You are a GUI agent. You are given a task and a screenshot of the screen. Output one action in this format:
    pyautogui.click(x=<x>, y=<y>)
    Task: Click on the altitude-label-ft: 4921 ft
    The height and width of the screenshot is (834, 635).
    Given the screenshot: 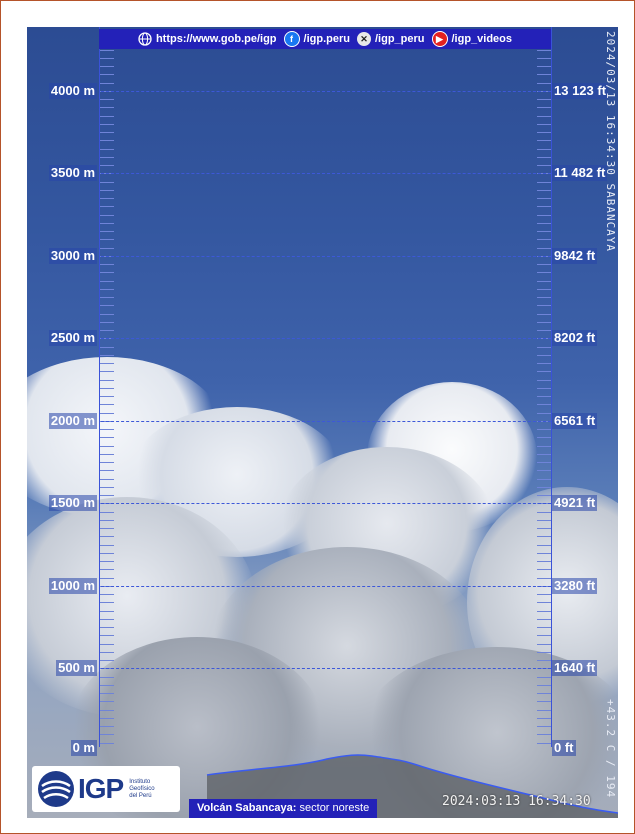 What is the action you would take?
    pyautogui.click(x=575, y=503)
    